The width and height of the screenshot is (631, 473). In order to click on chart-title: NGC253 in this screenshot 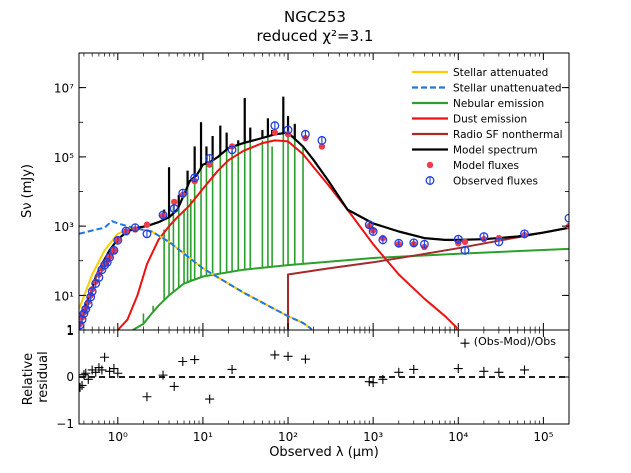, I will do `click(315, 17)`.